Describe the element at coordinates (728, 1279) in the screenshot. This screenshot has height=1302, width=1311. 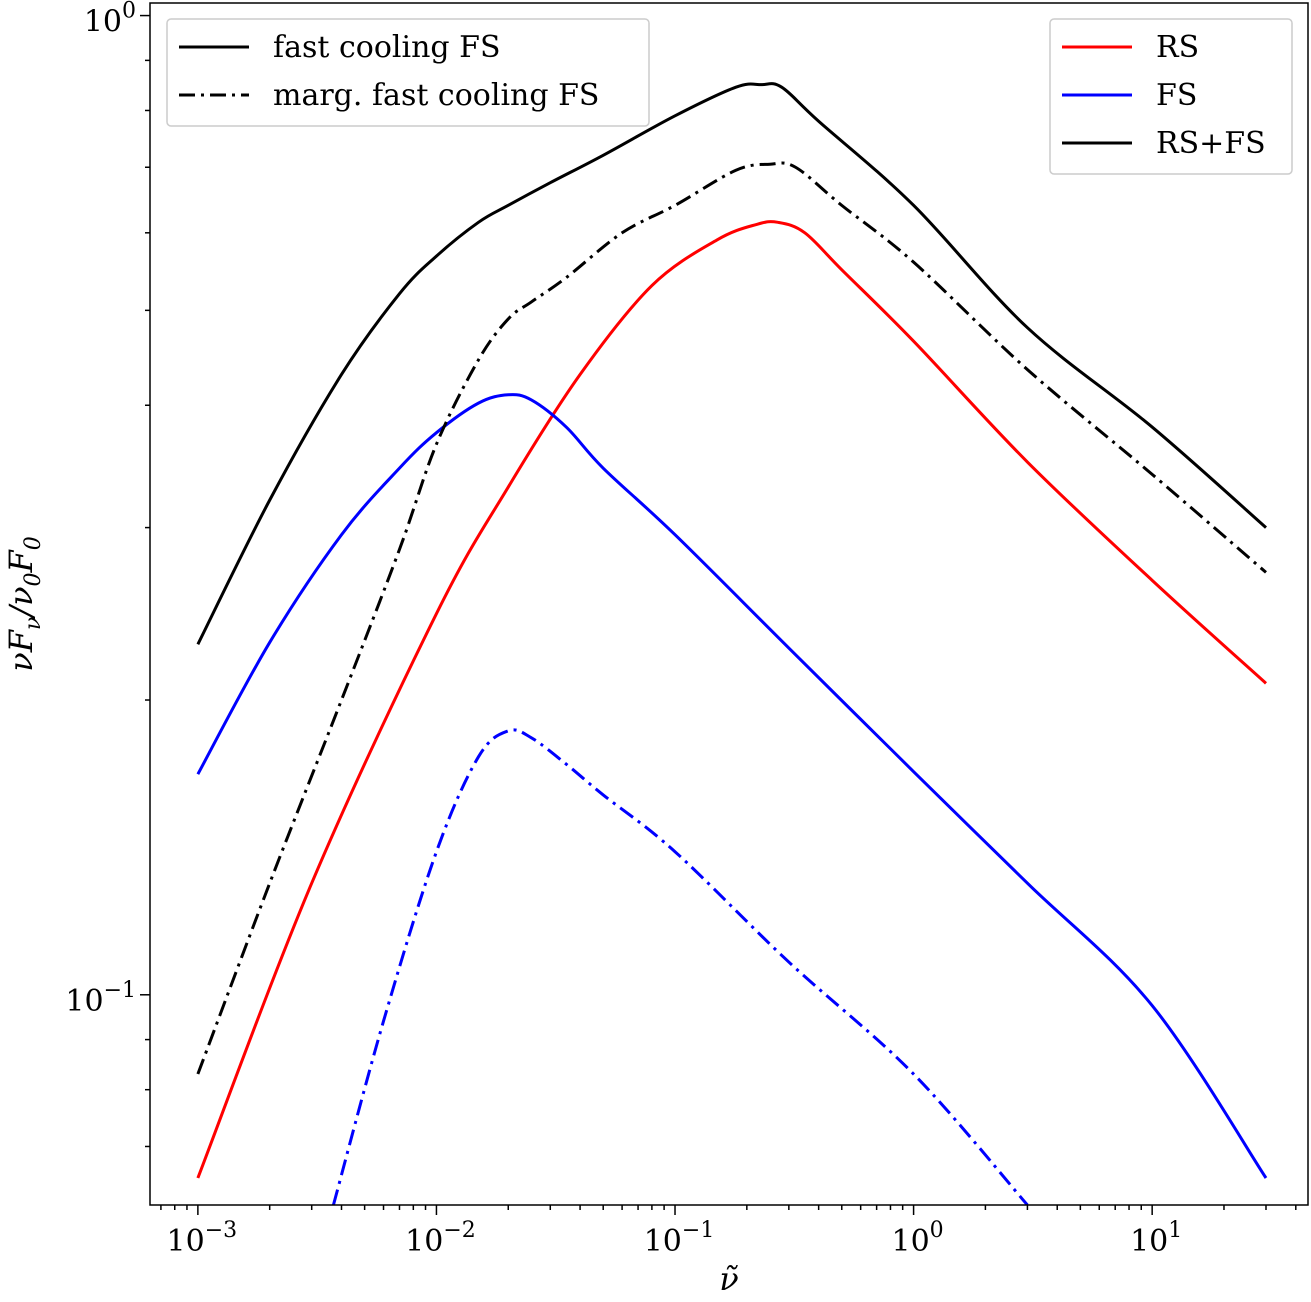
I see `x-axis-label: ν̃` at that location.